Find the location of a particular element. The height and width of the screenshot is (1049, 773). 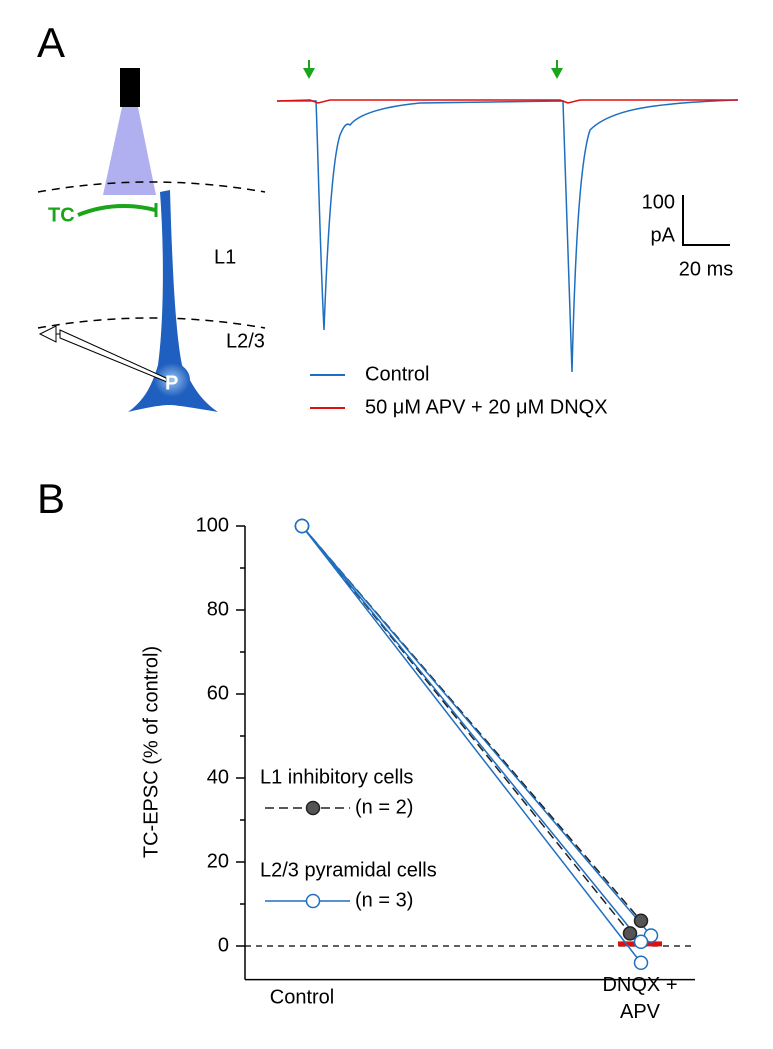

legend: Control 50 μM APV + 20 μM DNQX is located at coordinates (459, 390).